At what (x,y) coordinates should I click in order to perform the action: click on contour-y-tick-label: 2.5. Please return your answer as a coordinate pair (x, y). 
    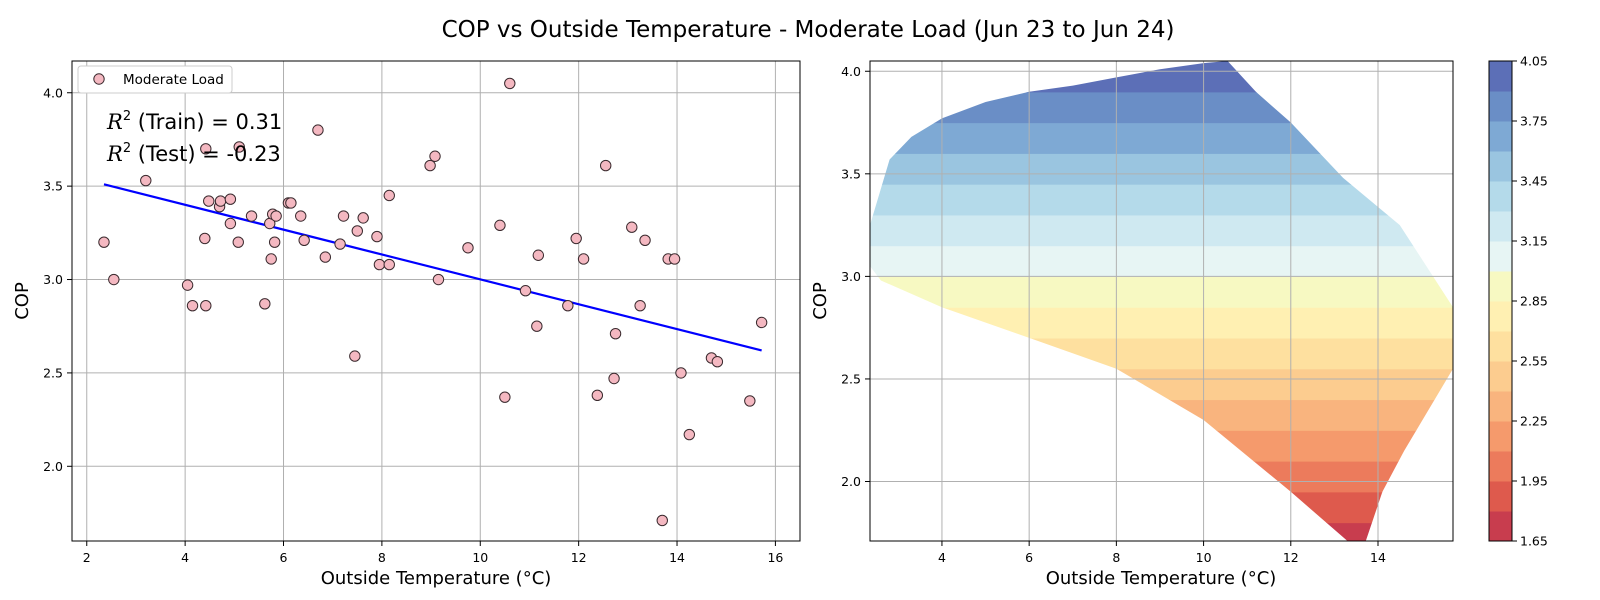
    Looking at the image, I should click on (851, 378).